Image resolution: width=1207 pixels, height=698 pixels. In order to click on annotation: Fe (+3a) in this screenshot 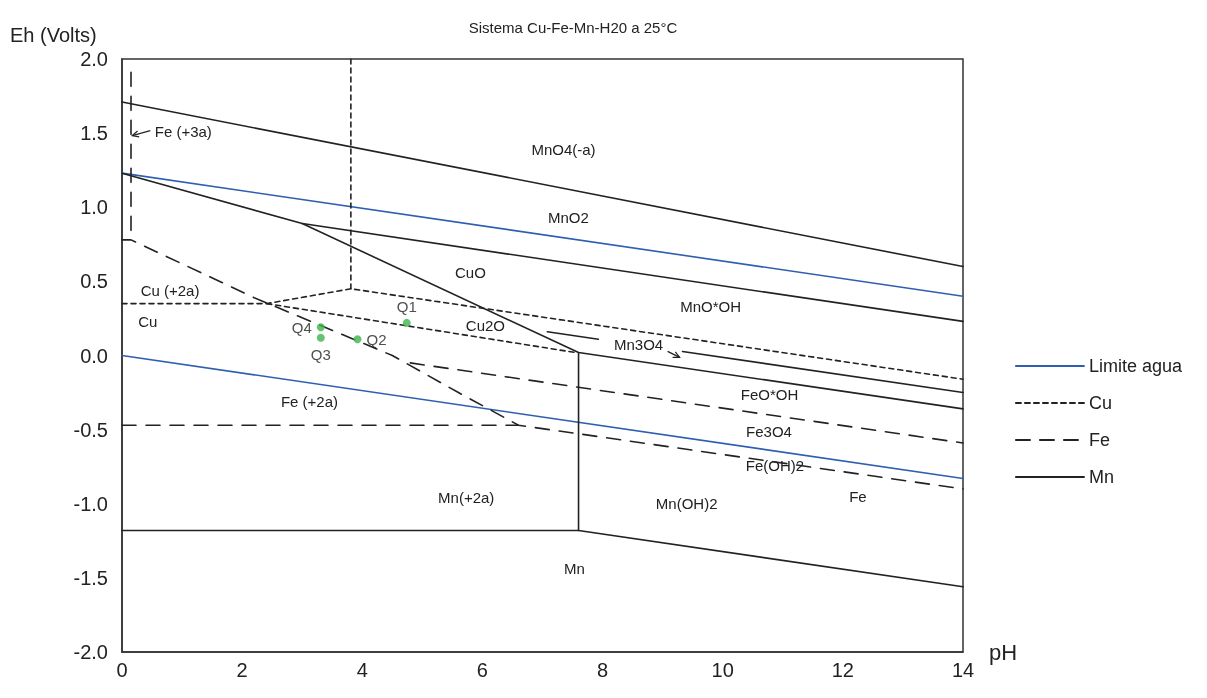, I will do `click(183, 132)`.